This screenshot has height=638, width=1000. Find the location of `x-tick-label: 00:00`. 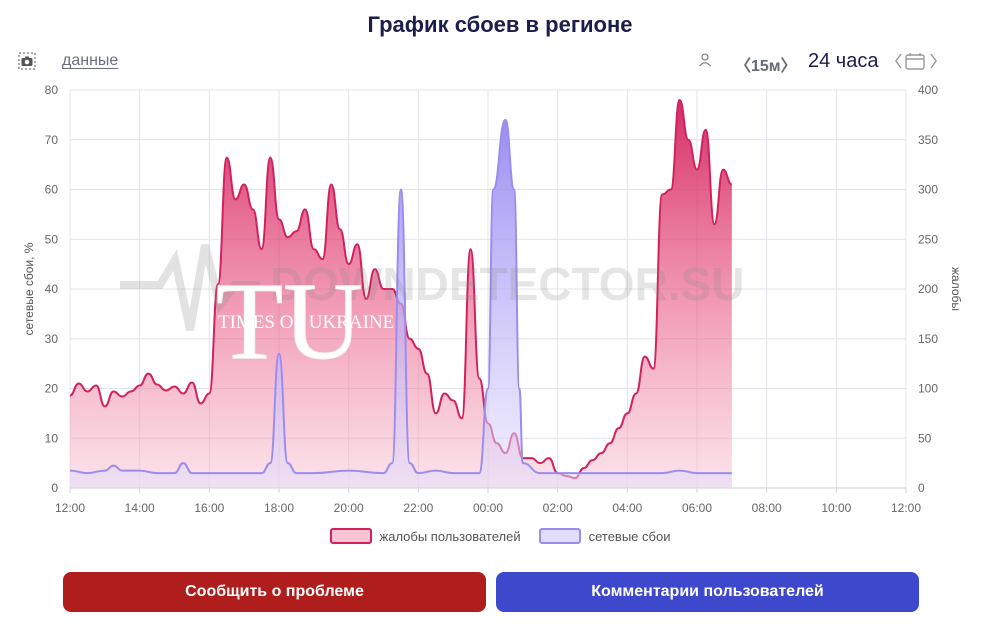

x-tick-label: 00:00 is located at coordinates (488, 508).